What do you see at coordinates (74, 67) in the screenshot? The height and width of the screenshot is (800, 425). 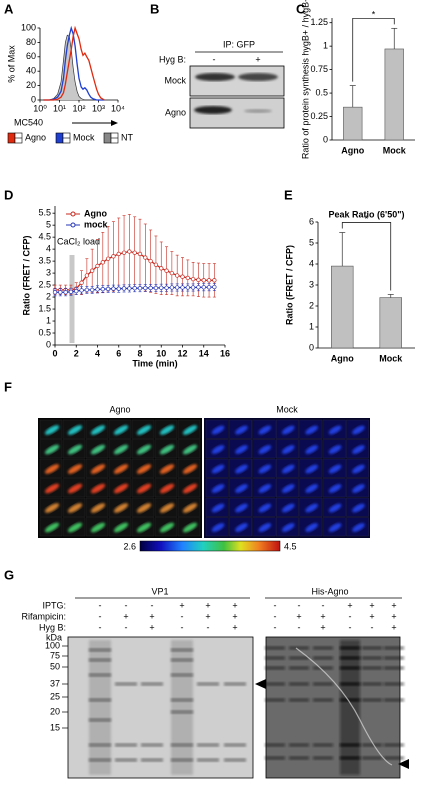 I see `series-line` at bounding box center [74, 67].